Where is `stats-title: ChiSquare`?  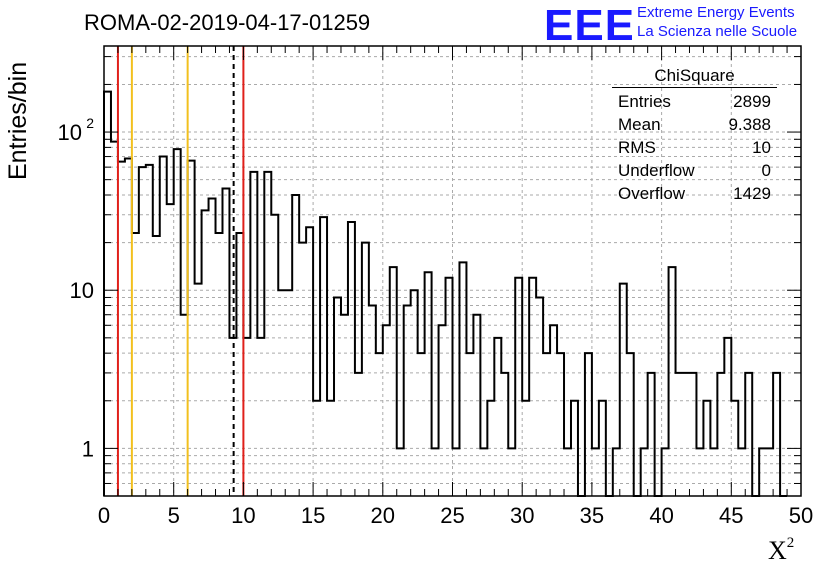
stats-title: ChiSquare is located at coordinates (694, 77).